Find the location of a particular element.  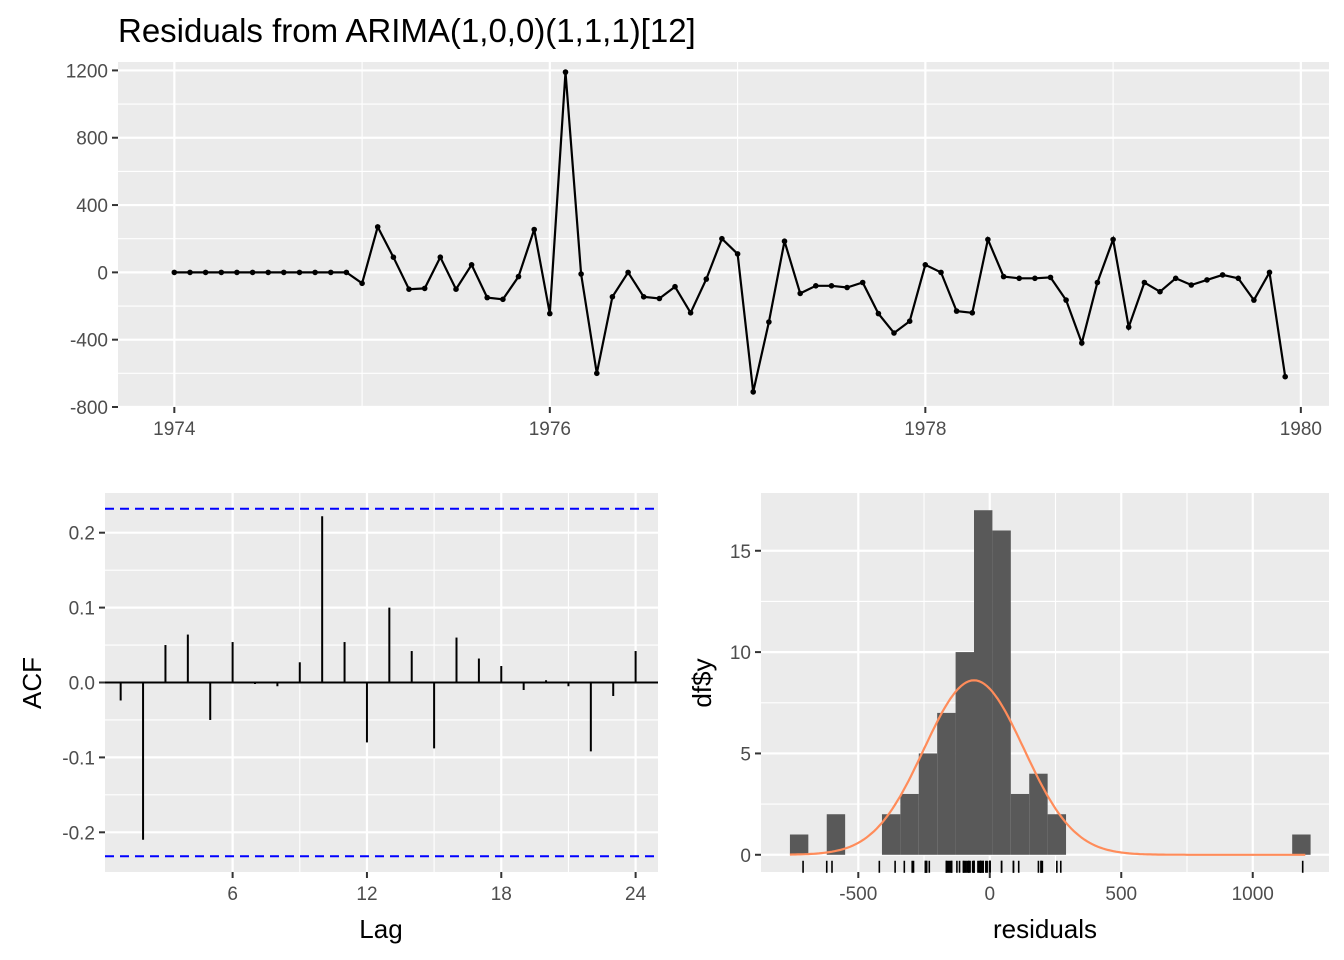

x-tick-label: 1000 is located at coordinates (1253, 894).